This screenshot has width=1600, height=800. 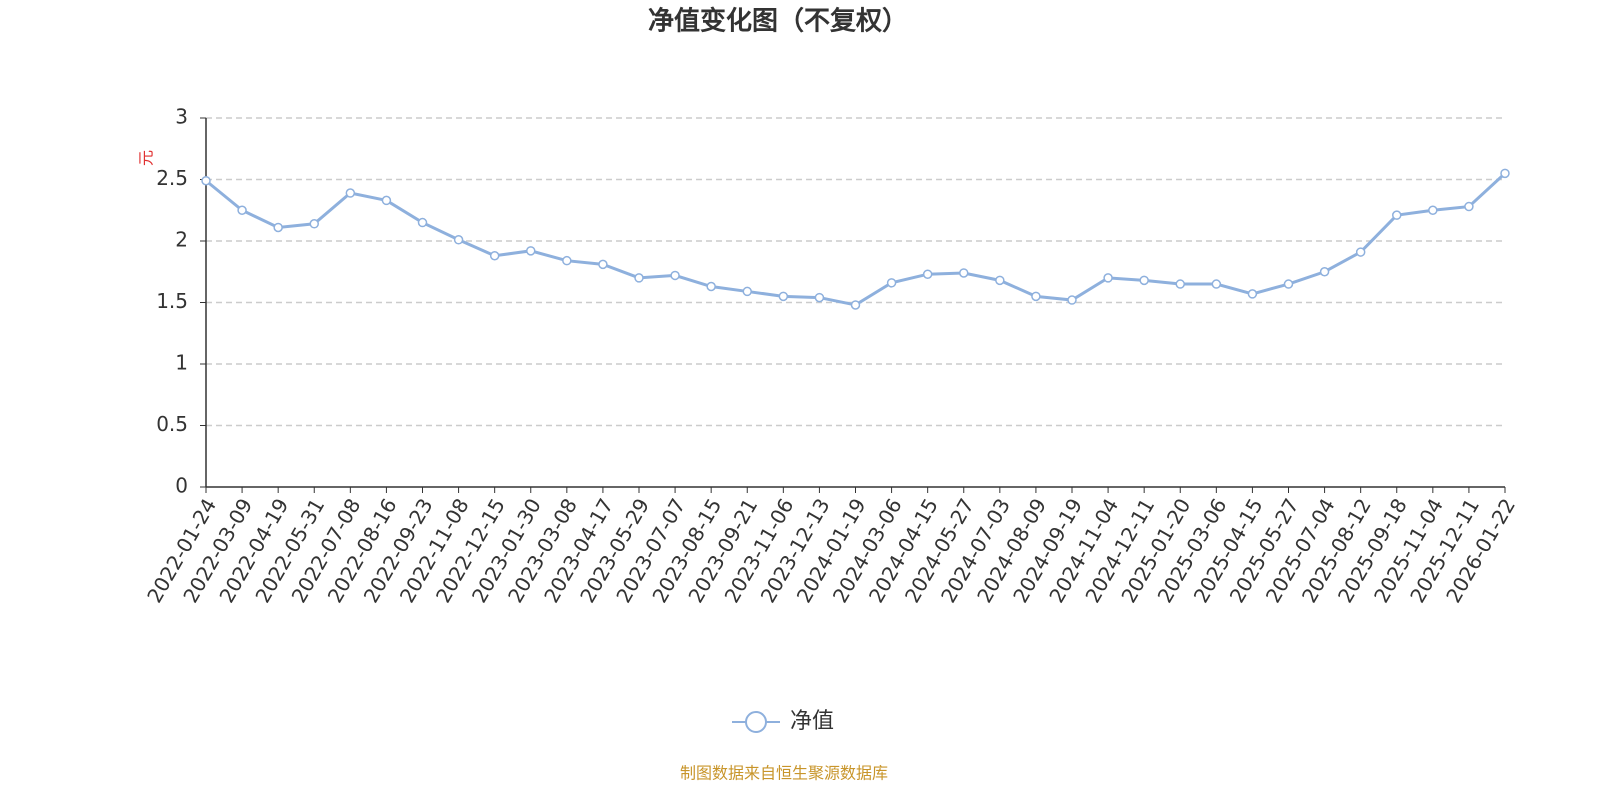 What do you see at coordinates (181, 240) in the screenshot?
I see `y-tick-label: 2` at bounding box center [181, 240].